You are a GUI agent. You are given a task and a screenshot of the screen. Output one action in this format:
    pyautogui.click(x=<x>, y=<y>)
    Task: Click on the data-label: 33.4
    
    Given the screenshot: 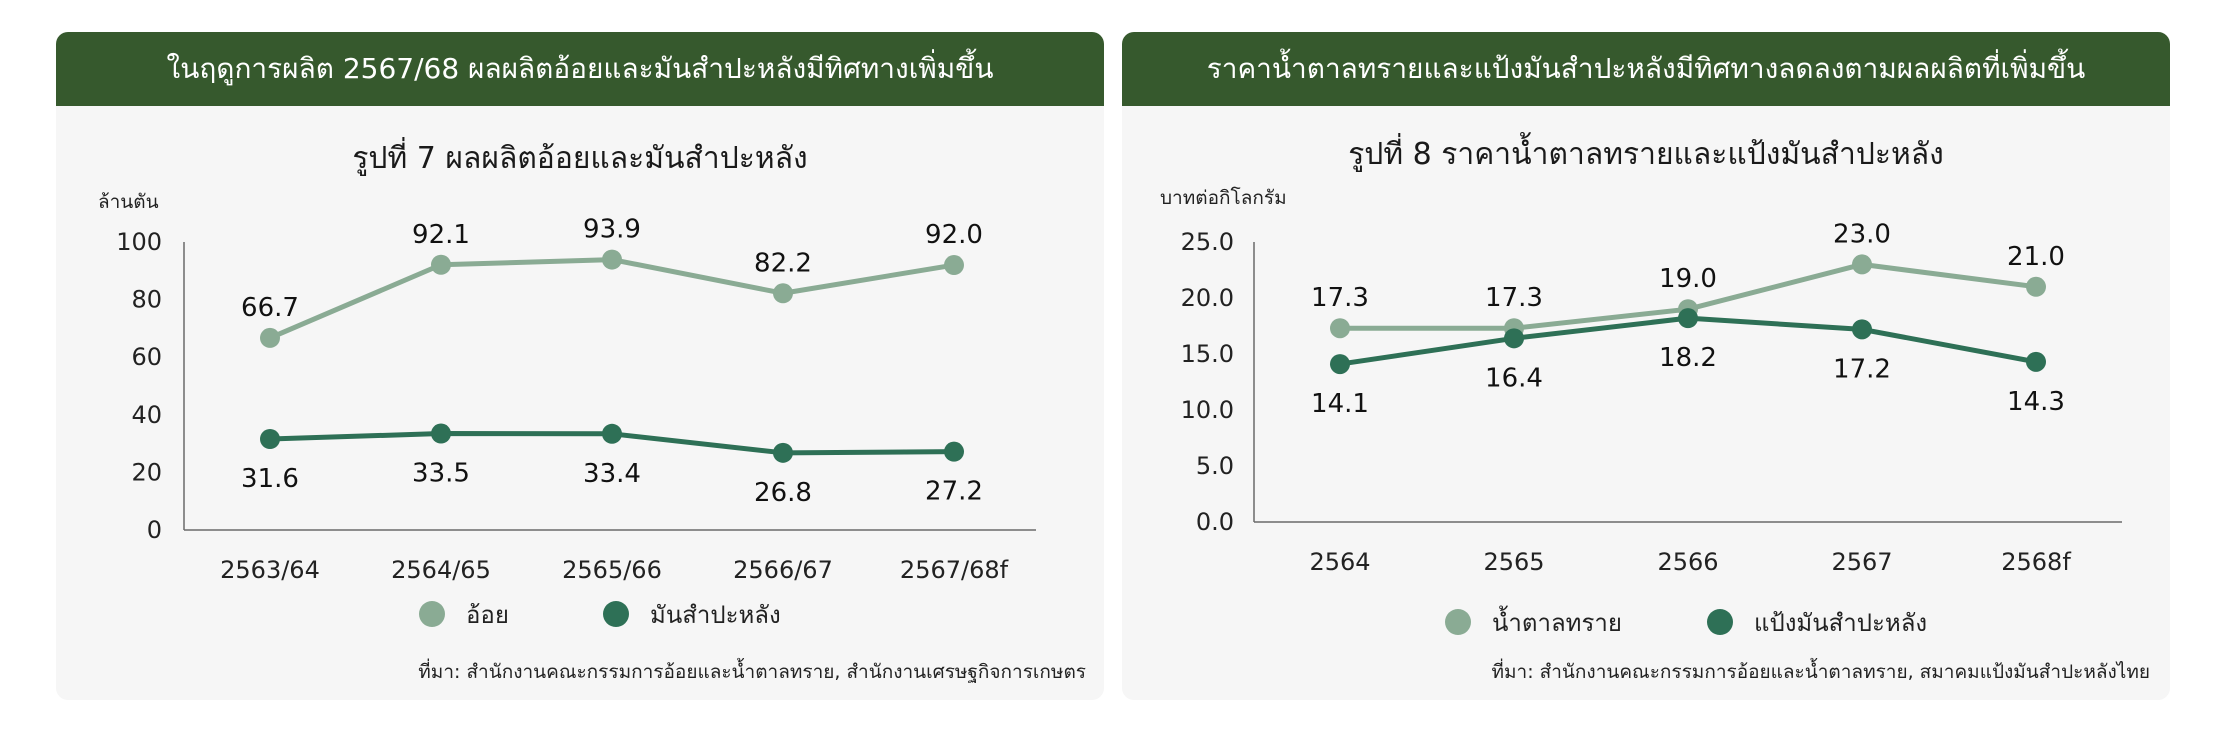 What is the action you would take?
    pyautogui.click(x=612, y=474)
    